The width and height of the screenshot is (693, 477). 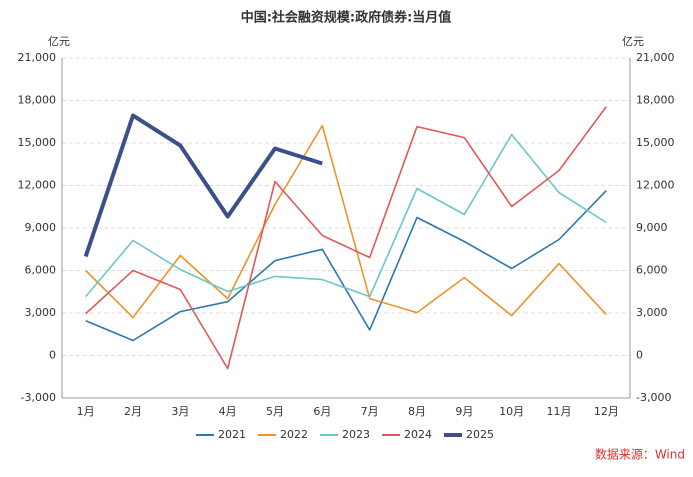 What do you see at coordinates (655, 100) in the screenshot?
I see `y2-tick-label: 18,000` at bounding box center [655, 100].